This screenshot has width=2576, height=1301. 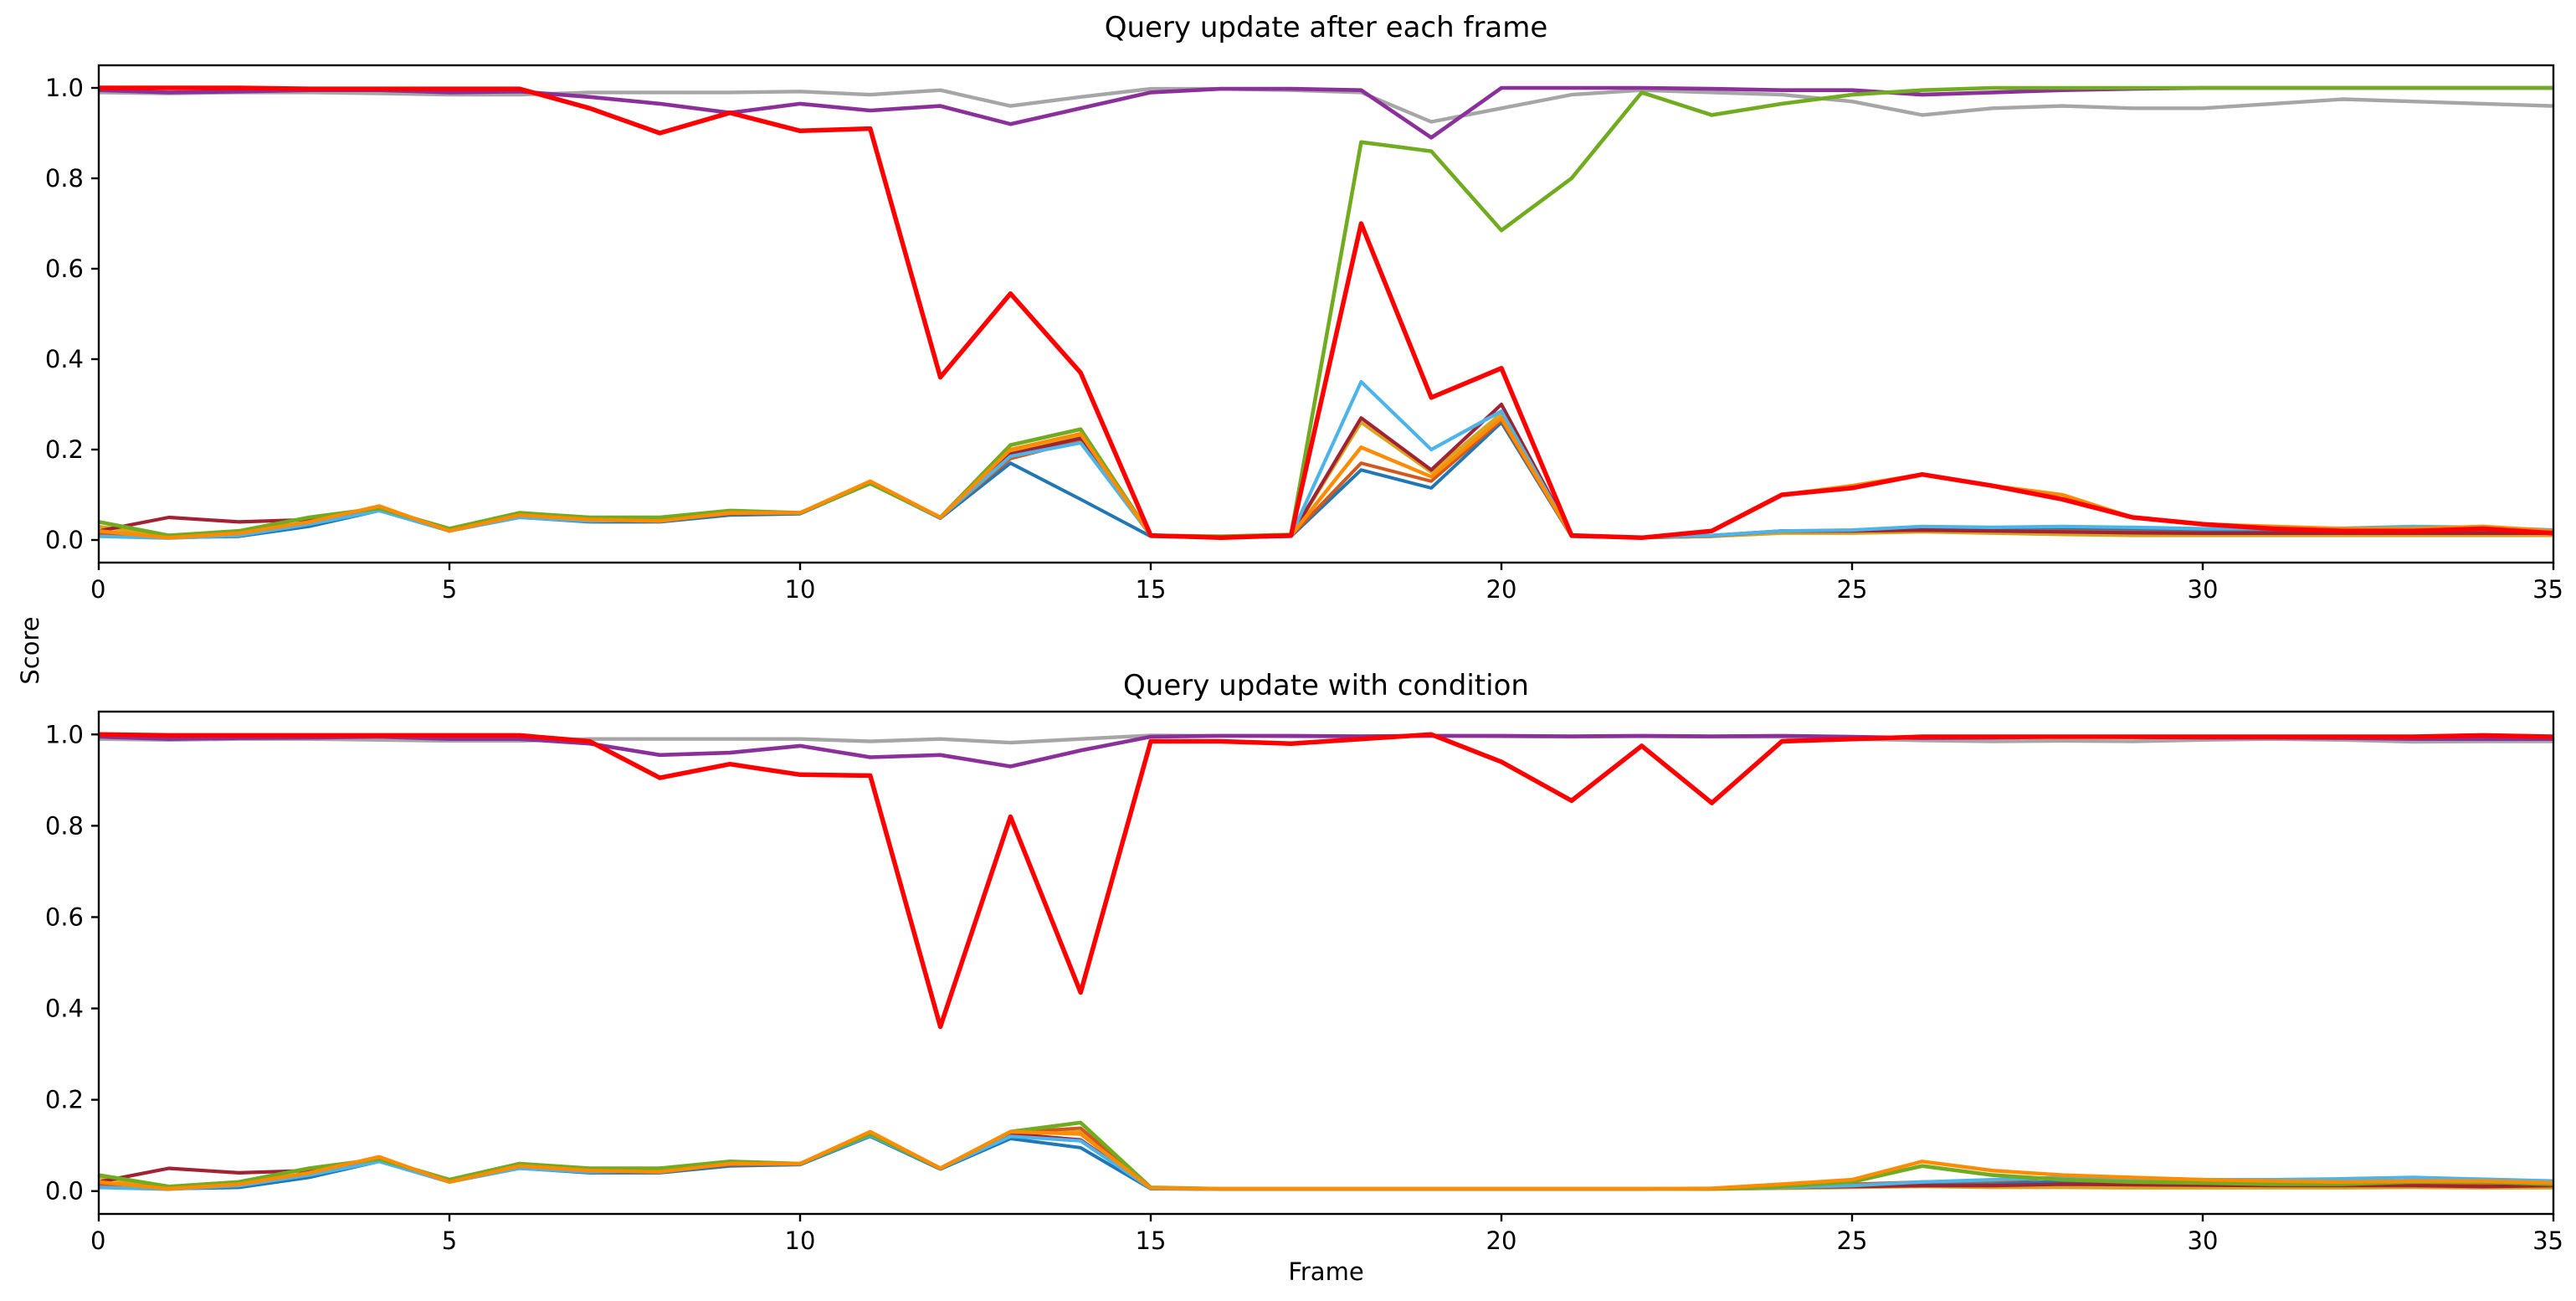 I want to click on top-chart-title: Query update after each frame, so click(x=1326, y=28).